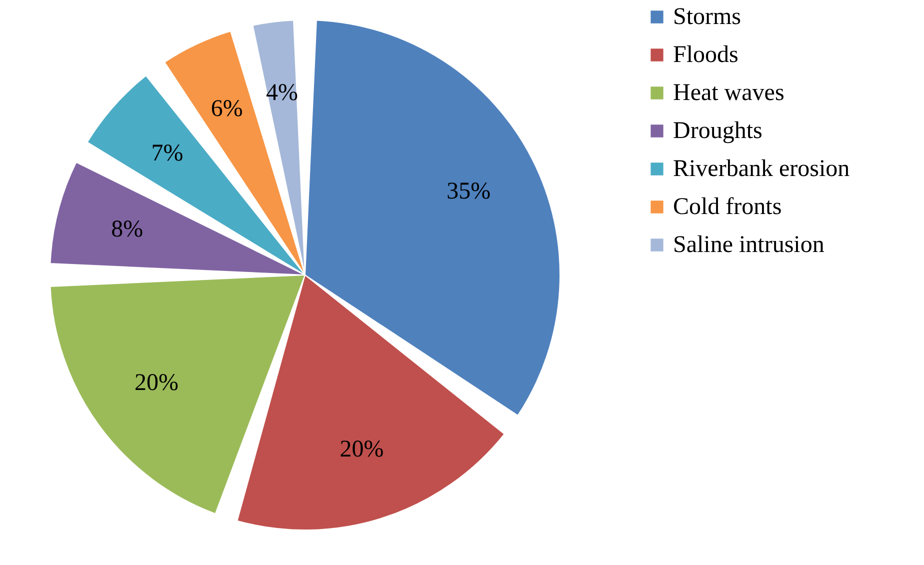 The image size is (924, 565). I want to click on data-label: 35%, so click(468, 191).